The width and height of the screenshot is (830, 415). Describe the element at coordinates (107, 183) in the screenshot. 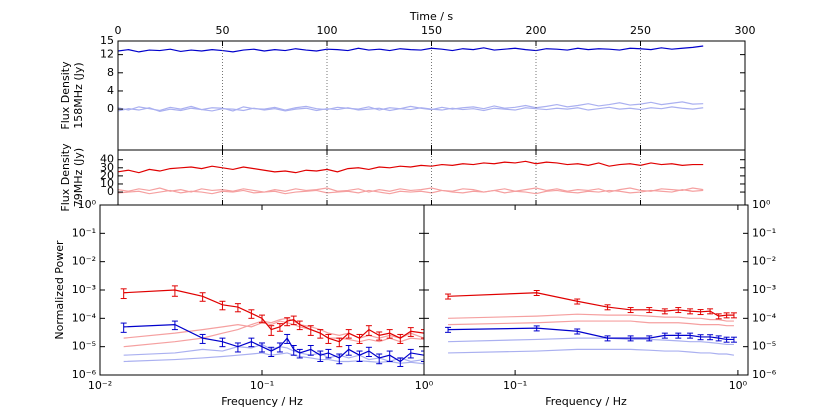

I see `y-tick-label: 10` at that location.